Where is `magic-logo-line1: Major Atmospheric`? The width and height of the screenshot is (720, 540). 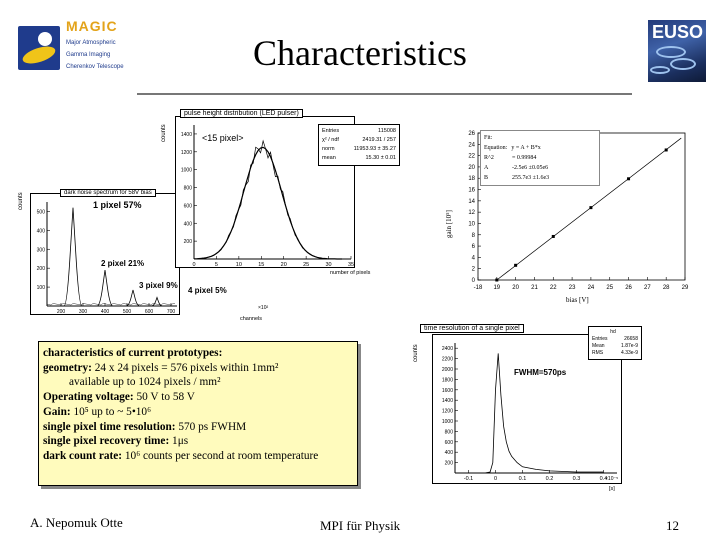 magic-logo-line1: Major Atmospheric is located at coordinates (91, 43).